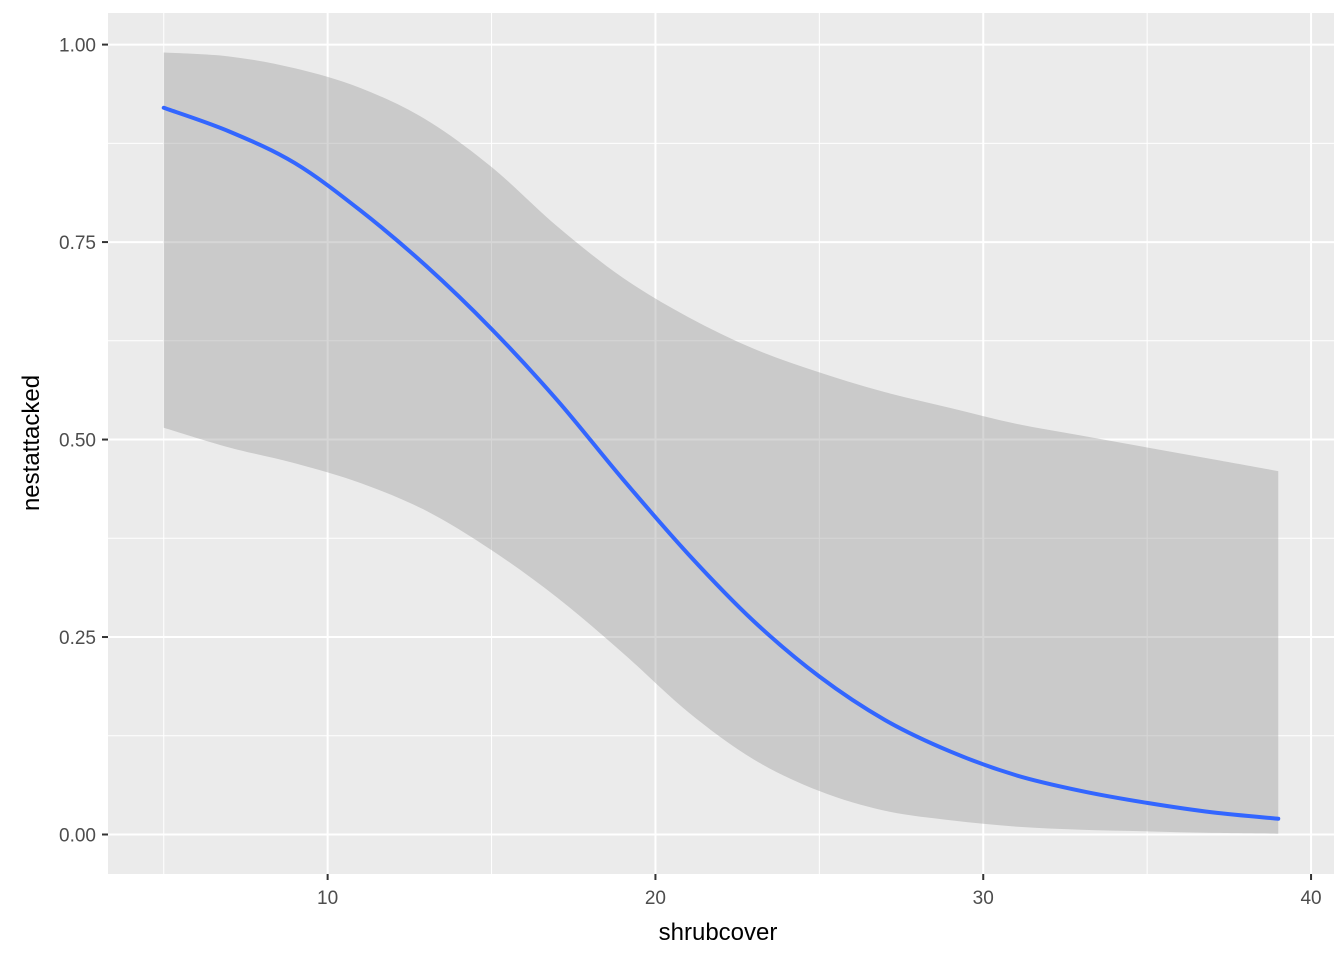 The image size is (1344, 960). Describe the element at coordinates (31, 443) in the screenshot. I see `y-axis-title: nestattacked` at that location.